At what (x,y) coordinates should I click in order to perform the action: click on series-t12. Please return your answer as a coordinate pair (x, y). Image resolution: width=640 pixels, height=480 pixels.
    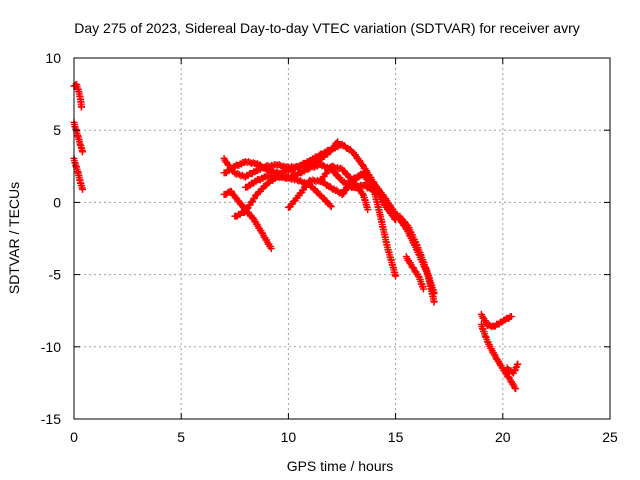
    Looking at the image, I should click on (417, 254).